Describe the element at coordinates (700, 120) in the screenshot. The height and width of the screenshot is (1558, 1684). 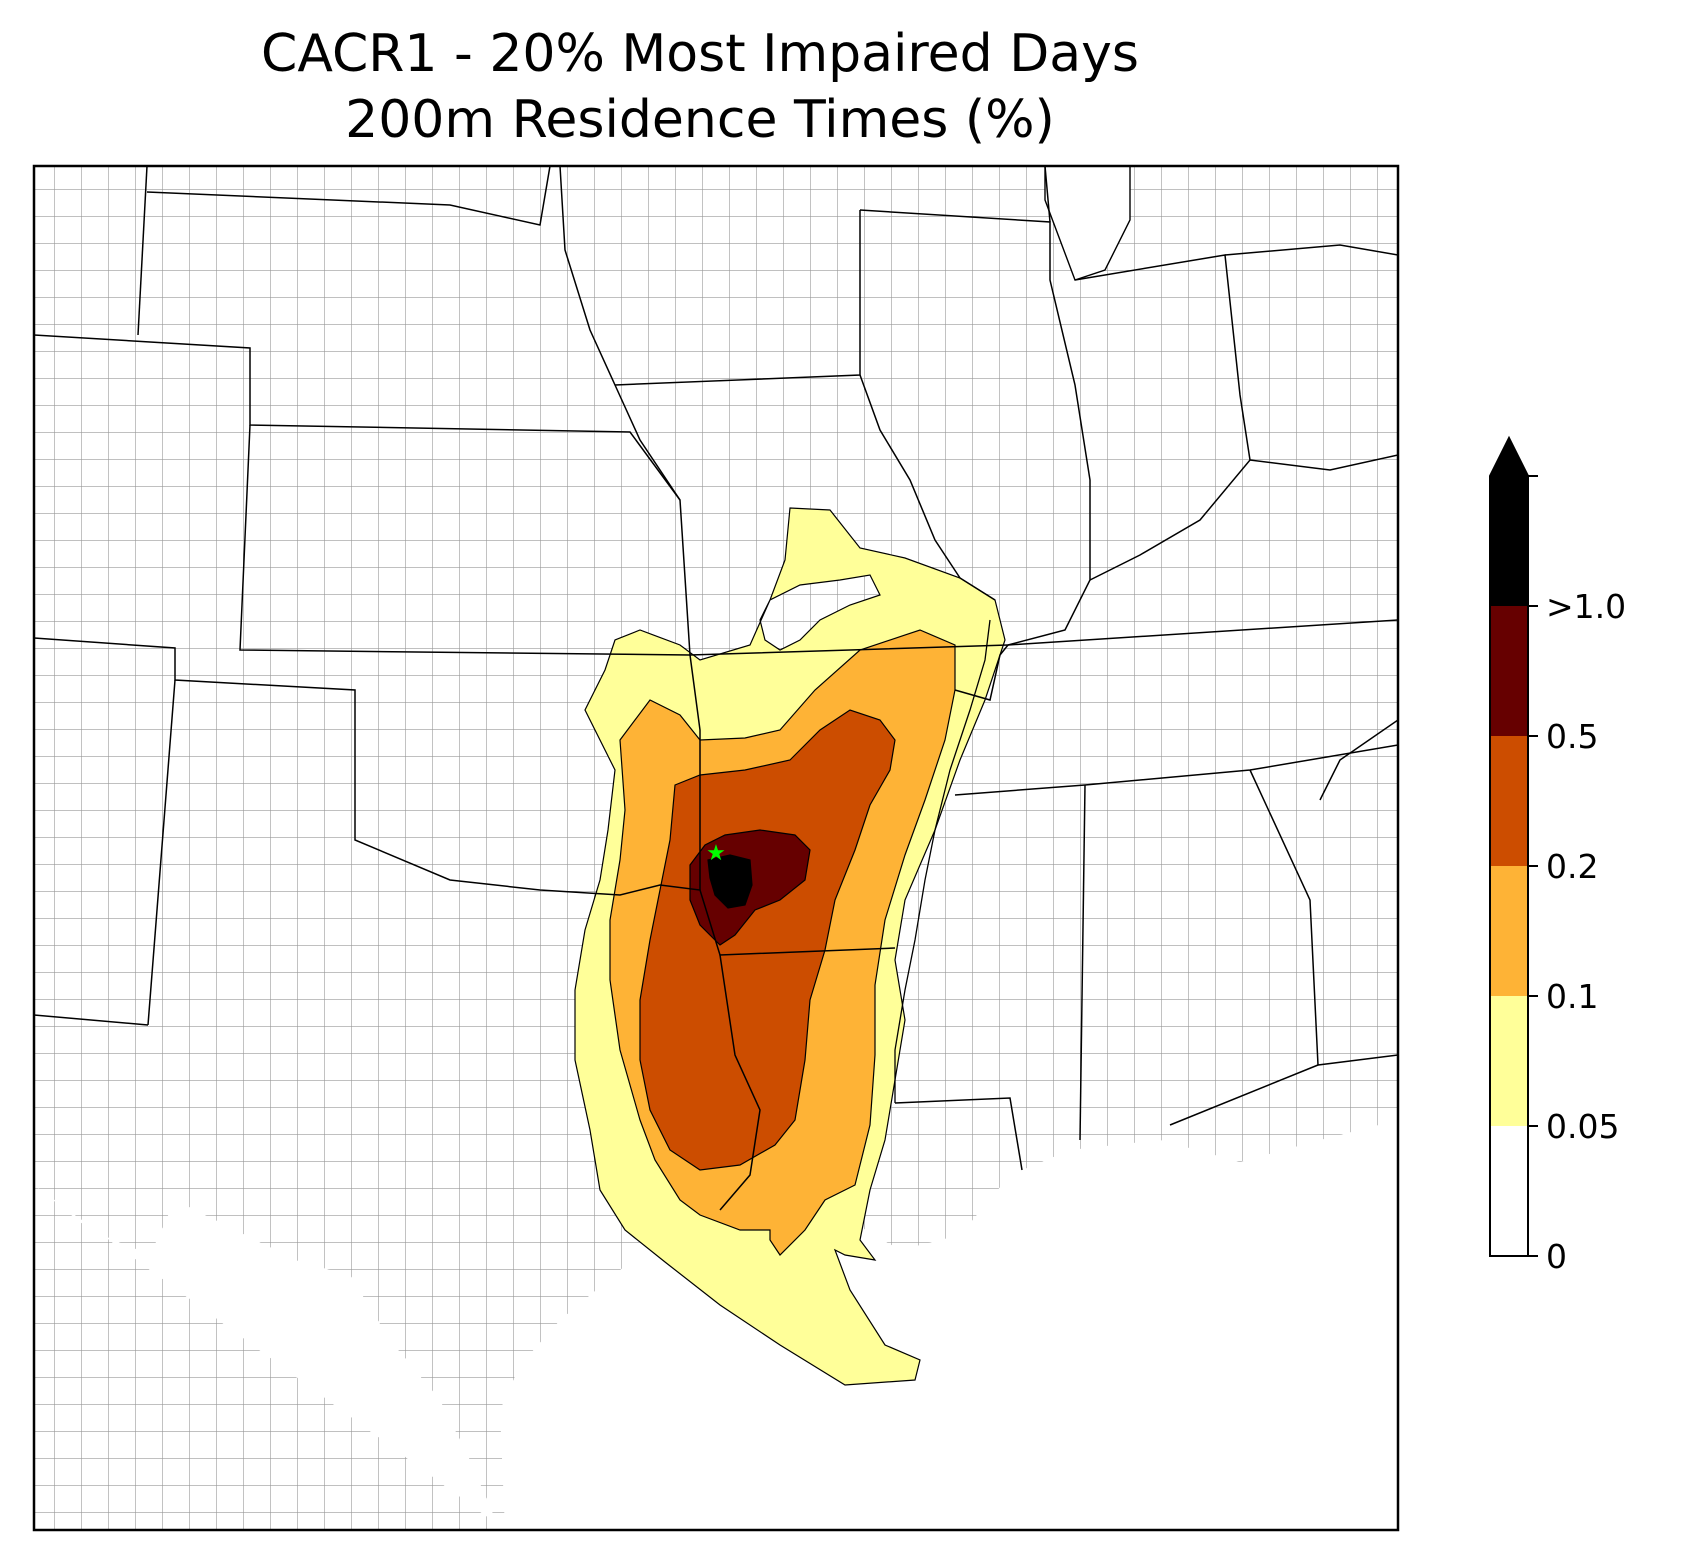
I see `chart-title-line-2: 200m Residence Times (%)` at that location.